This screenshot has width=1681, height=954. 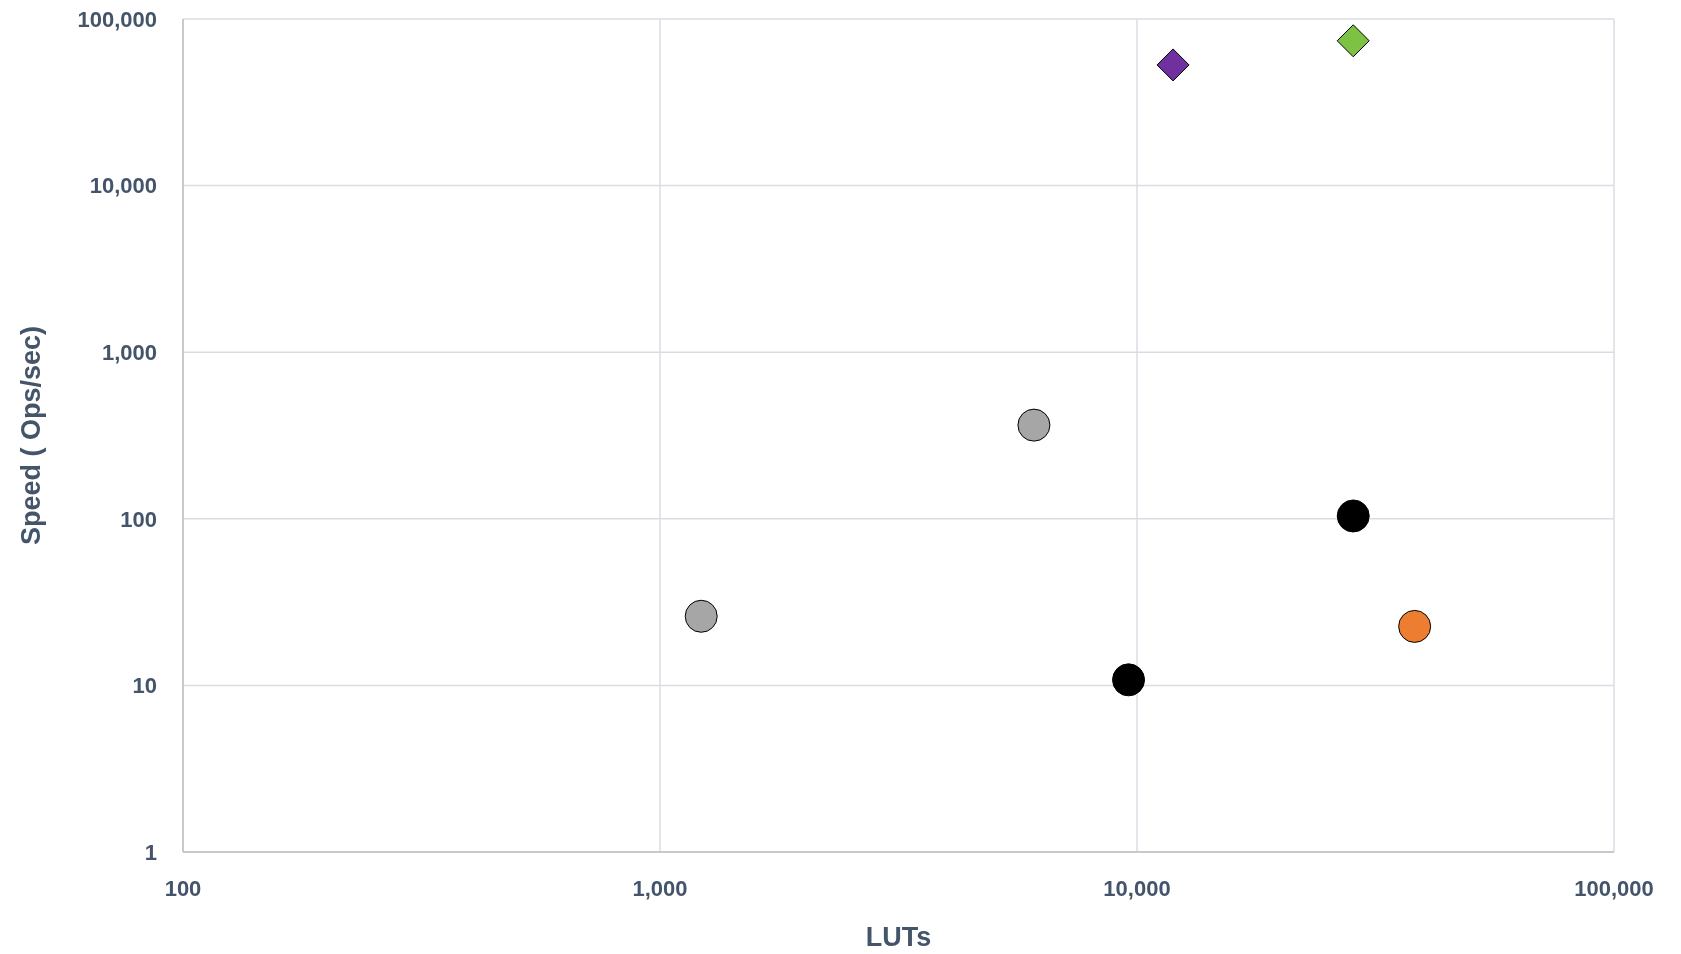 What do you see at coordinates (150, 852) in the screenshot?
I see `y-tick-label: 1` at bounding box center [150, 852].